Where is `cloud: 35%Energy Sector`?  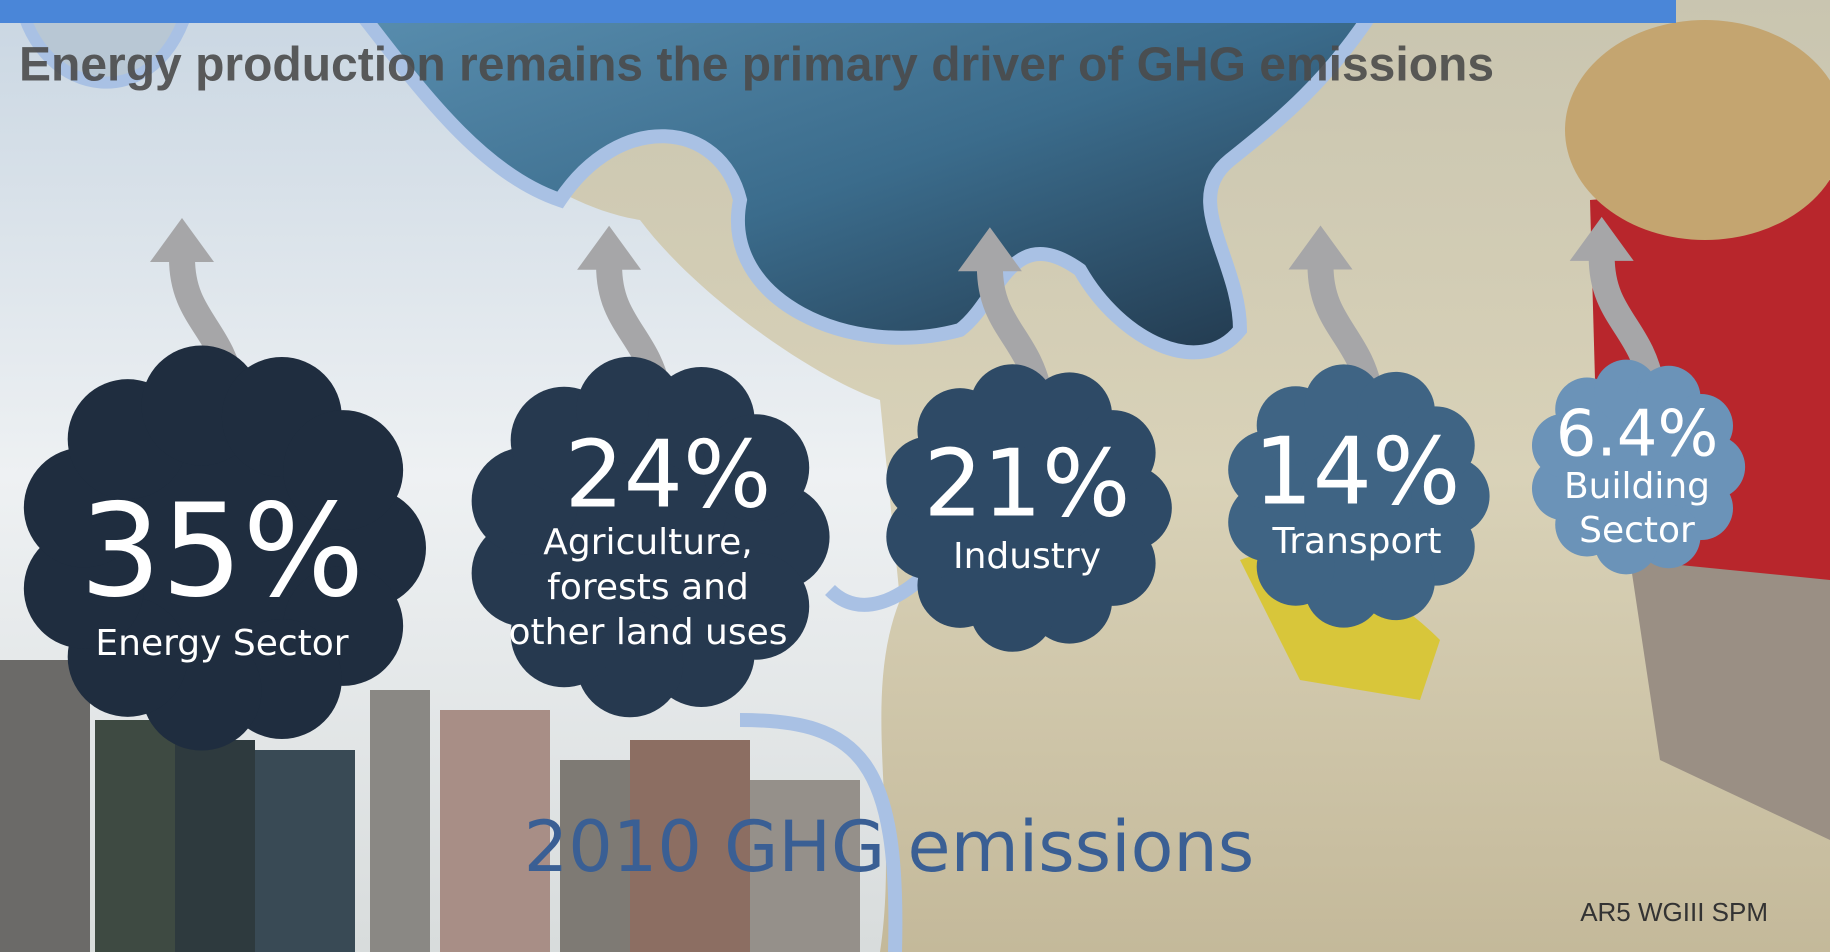 cloud: 35%Energy Sector is located at coordinates (224, 548).